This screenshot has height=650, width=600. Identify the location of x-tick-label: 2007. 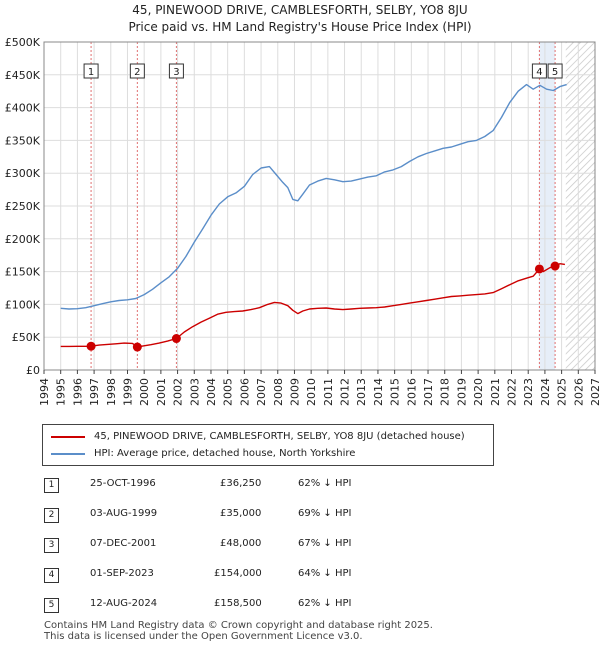
(261, 392).